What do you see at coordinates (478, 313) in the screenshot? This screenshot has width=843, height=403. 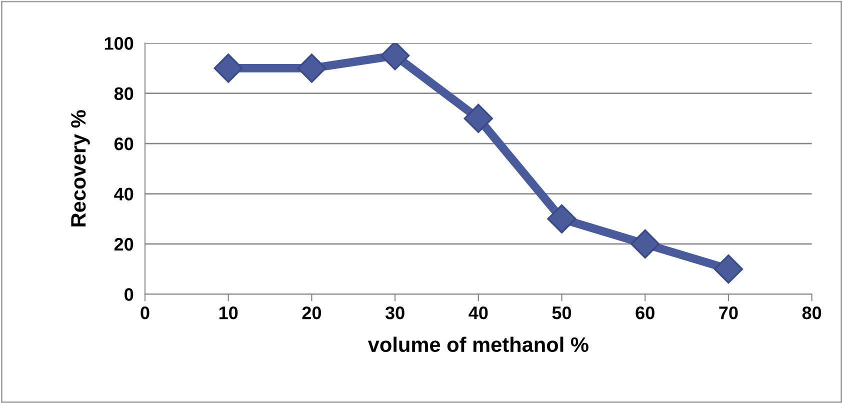 I see `x-tick-label: 40` at bounding box center [478, 313].